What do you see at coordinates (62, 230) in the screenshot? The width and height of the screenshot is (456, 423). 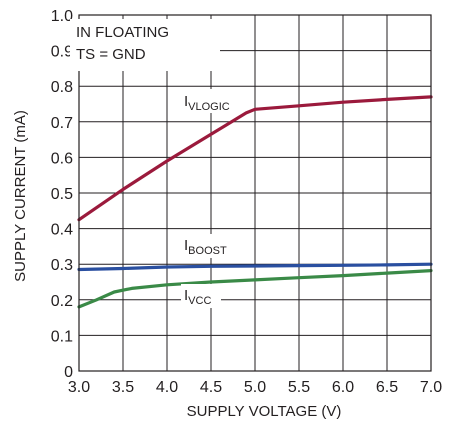 I see `y-tick-label: 0.4` at bounding box center [62, 230].